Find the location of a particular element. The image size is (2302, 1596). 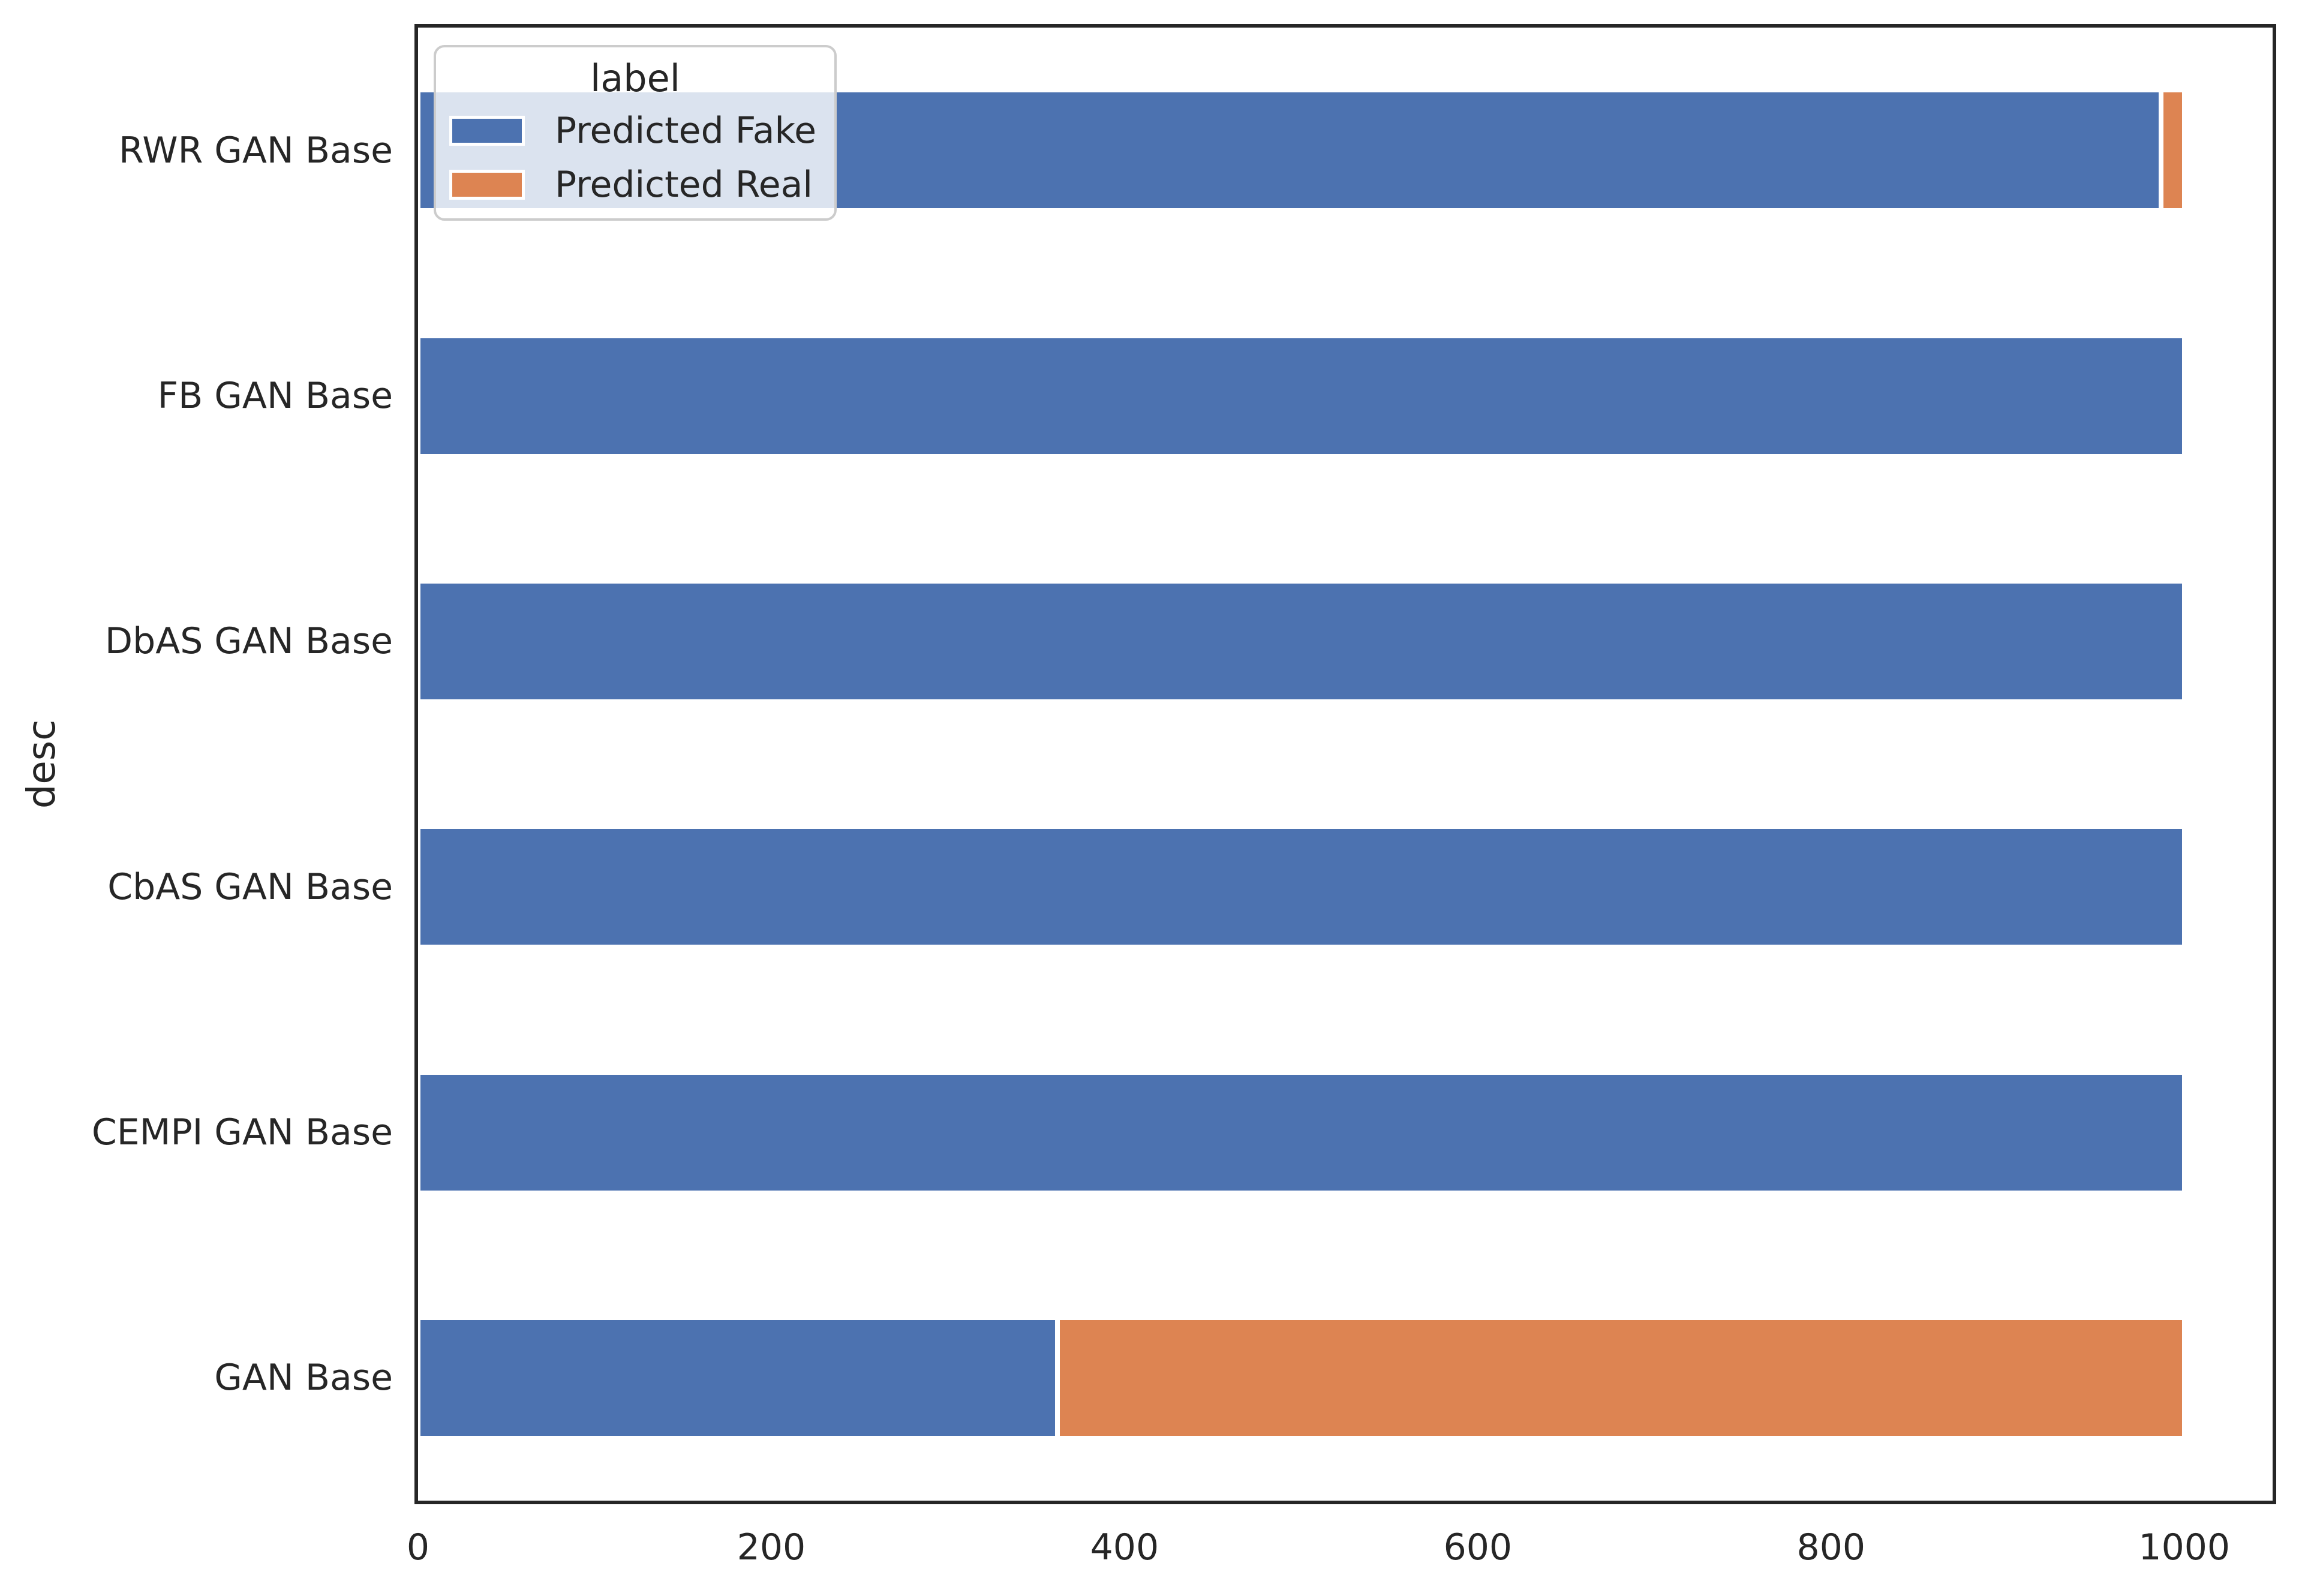

legend-entry-predicted-fake: Predicted Fake is located at coordinates (635, 131).